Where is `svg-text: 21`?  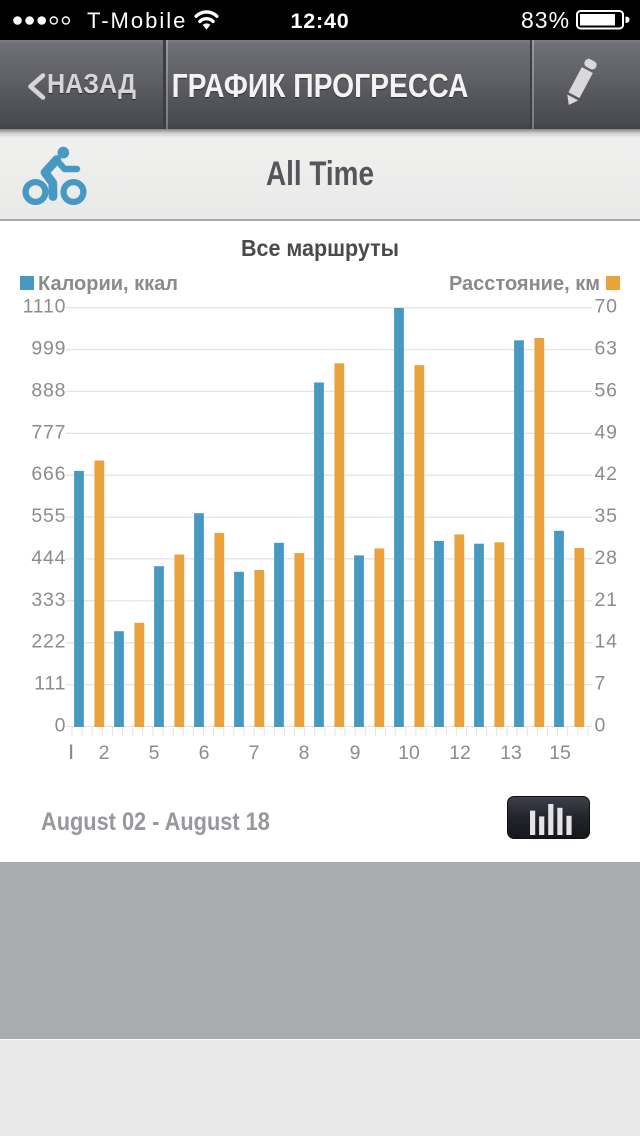 svg-text: 21 is located at coordinates (606, 600).